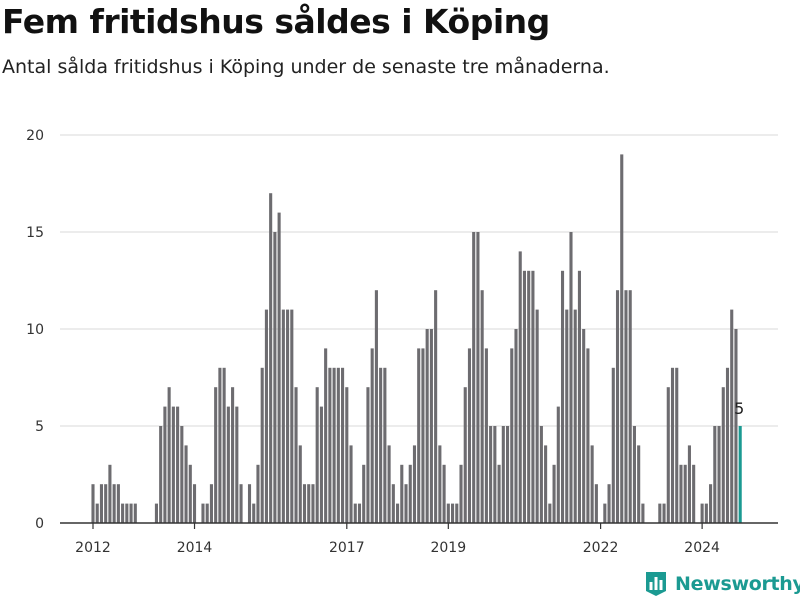  I want to click on brand-name: Newsworthy, so click(737, 584).